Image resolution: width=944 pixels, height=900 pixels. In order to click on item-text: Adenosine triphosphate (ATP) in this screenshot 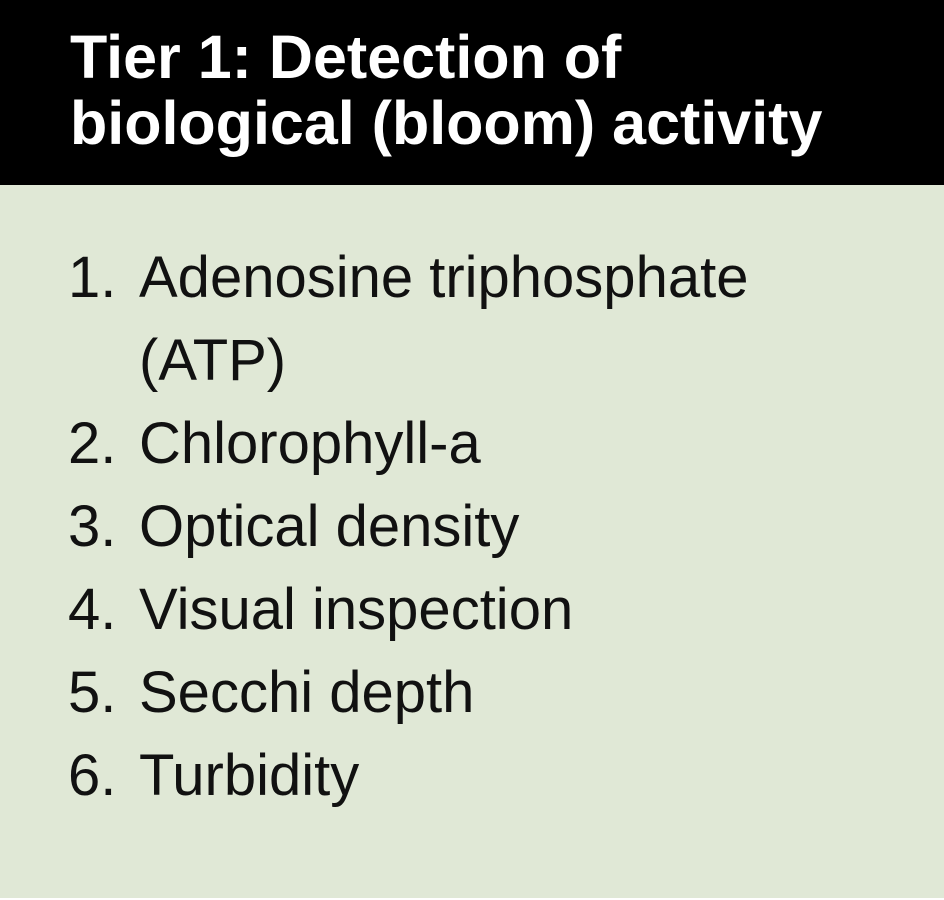, I will do `click(444, 319)`.